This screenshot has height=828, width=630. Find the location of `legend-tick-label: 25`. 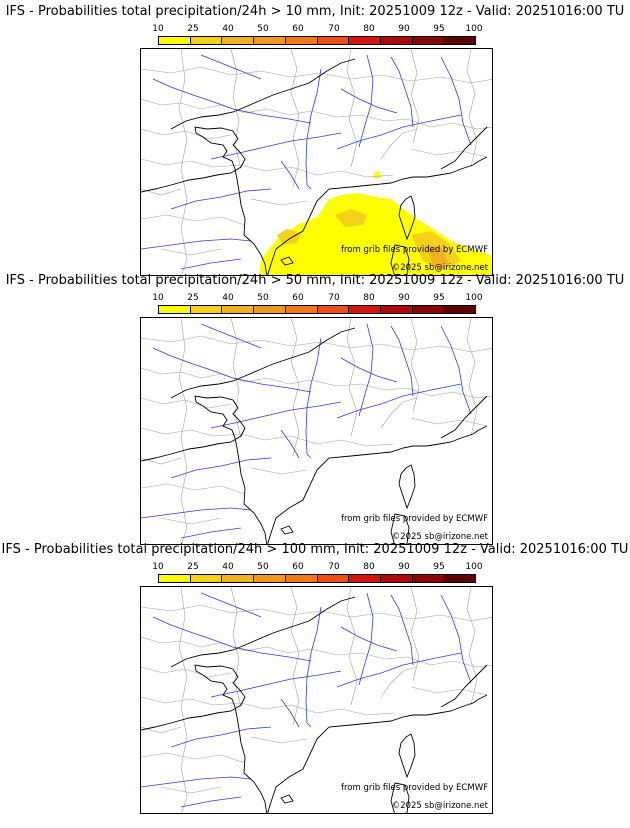

legend-tick-label: 25 is located at coordinates (193, 567).